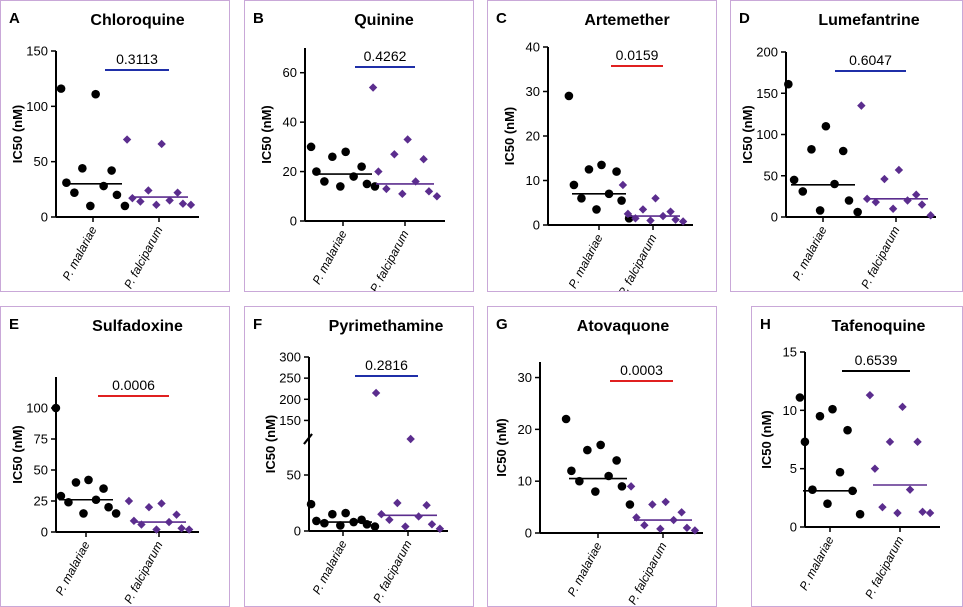  I want to click on p-value-label: 0.6047, so click(870, 60).